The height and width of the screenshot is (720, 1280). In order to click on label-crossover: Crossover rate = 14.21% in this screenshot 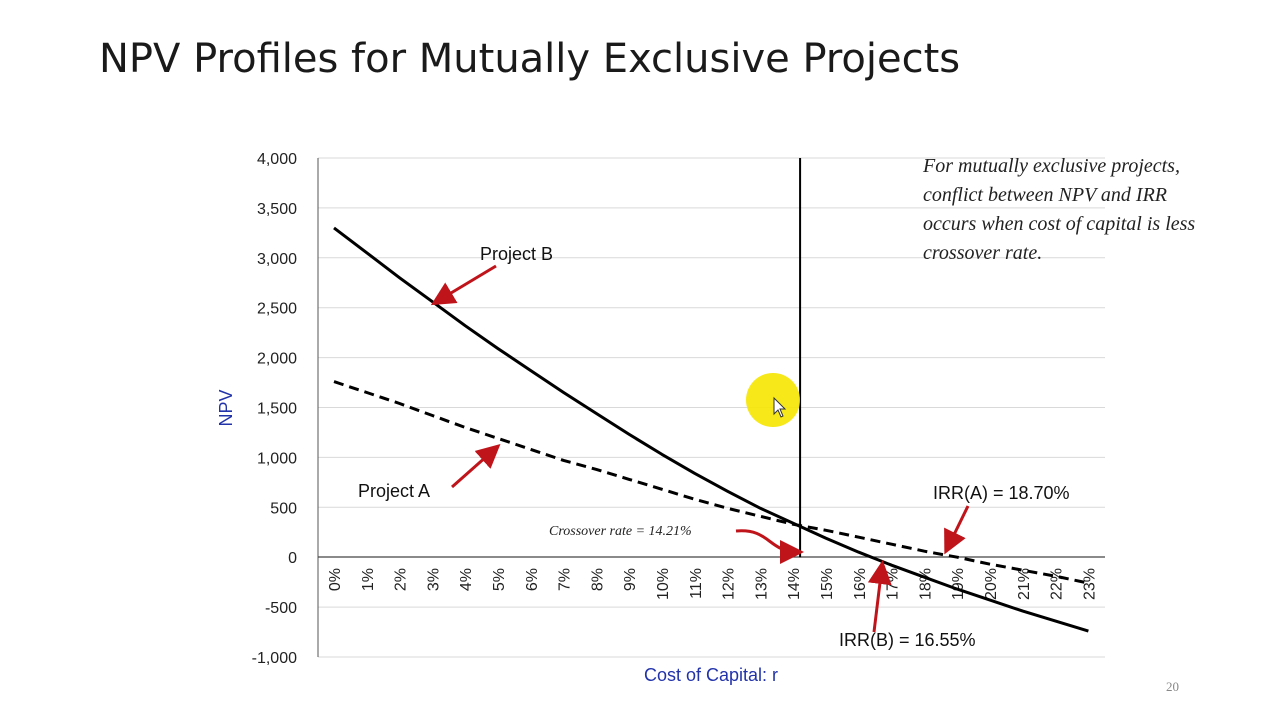, I will do `click(620, 531)`.